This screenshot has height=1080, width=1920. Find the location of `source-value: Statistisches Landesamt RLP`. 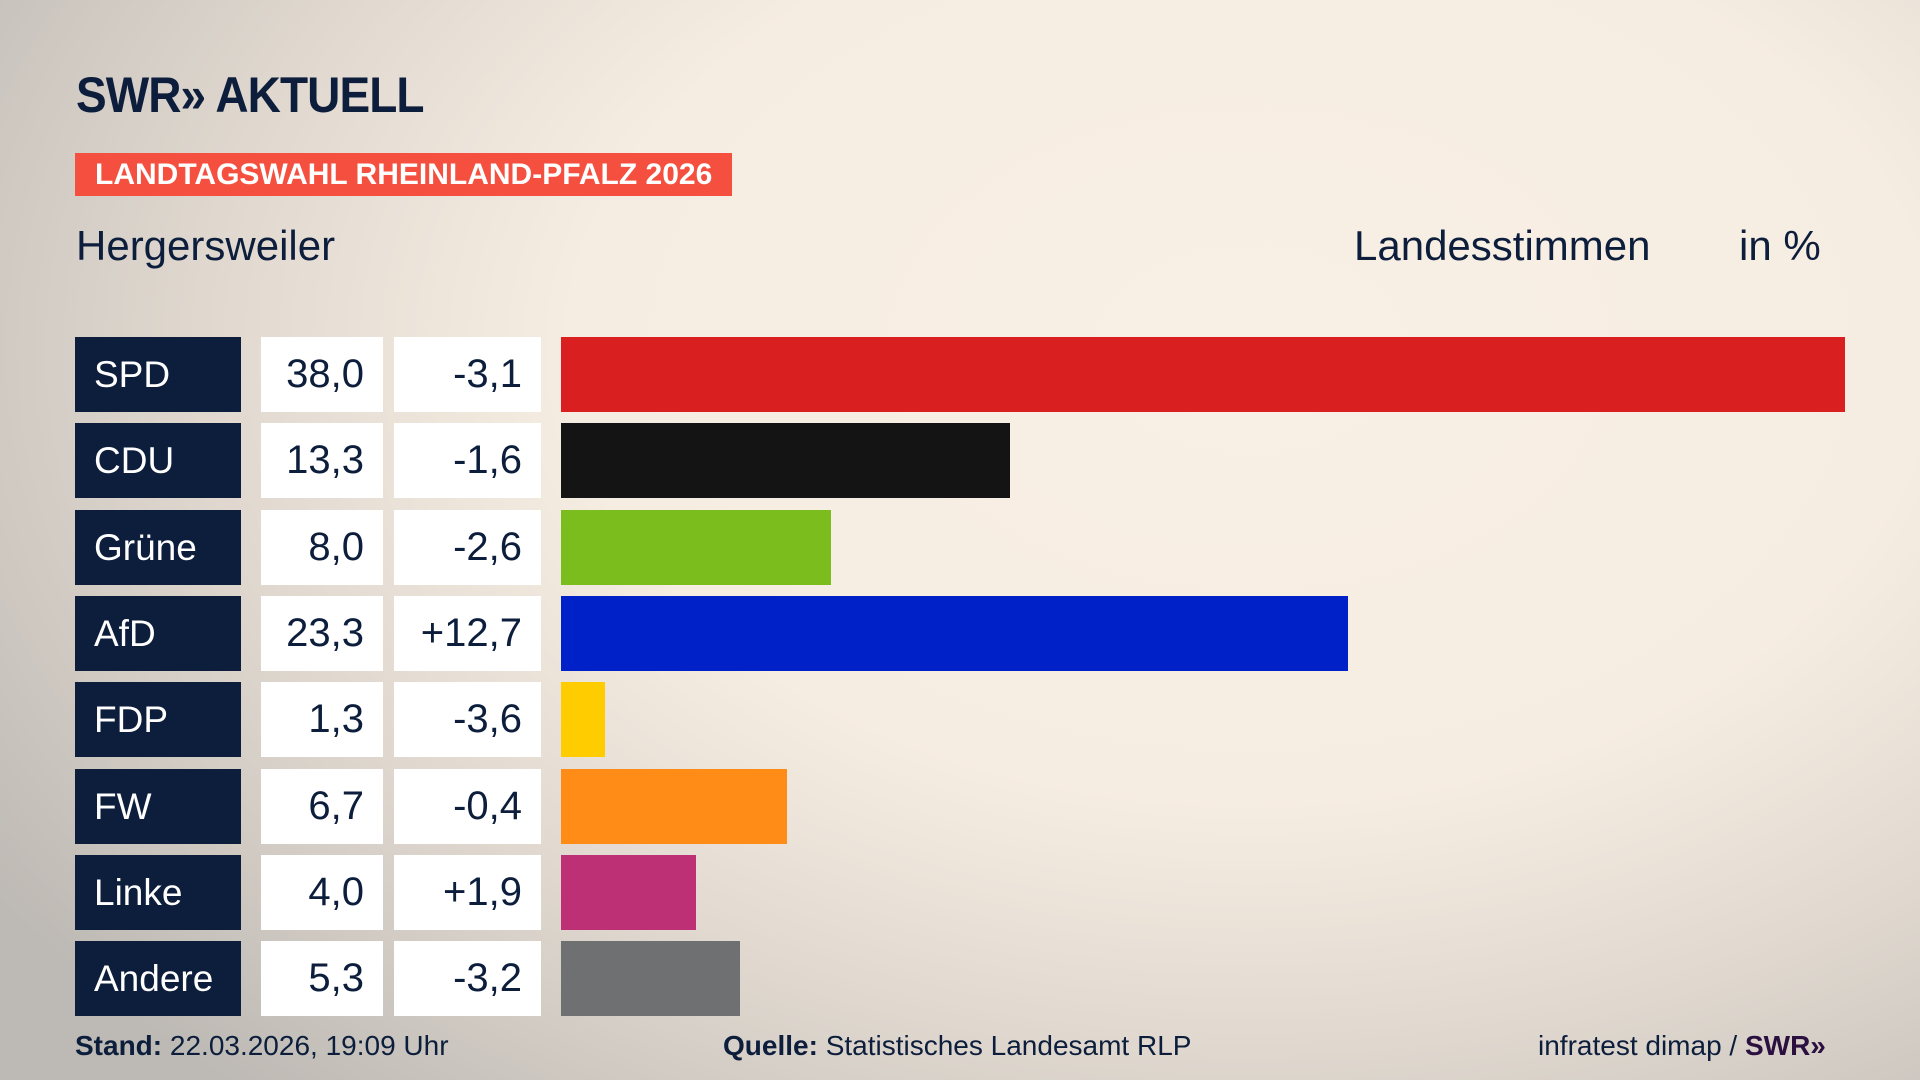

source-value: Statistisches Landesamt RLP is located at coordinates (1008, 1045).